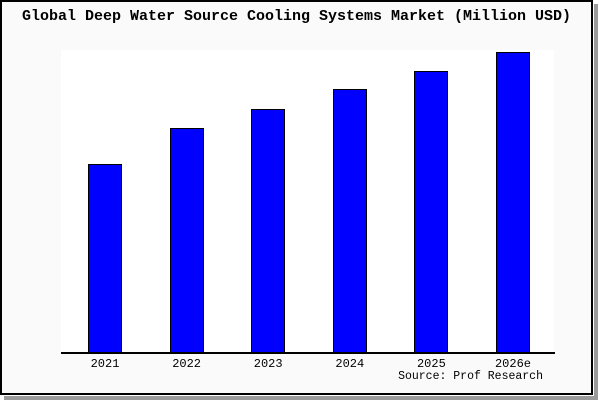  I want to click on bar-2022, so click(186, 240).